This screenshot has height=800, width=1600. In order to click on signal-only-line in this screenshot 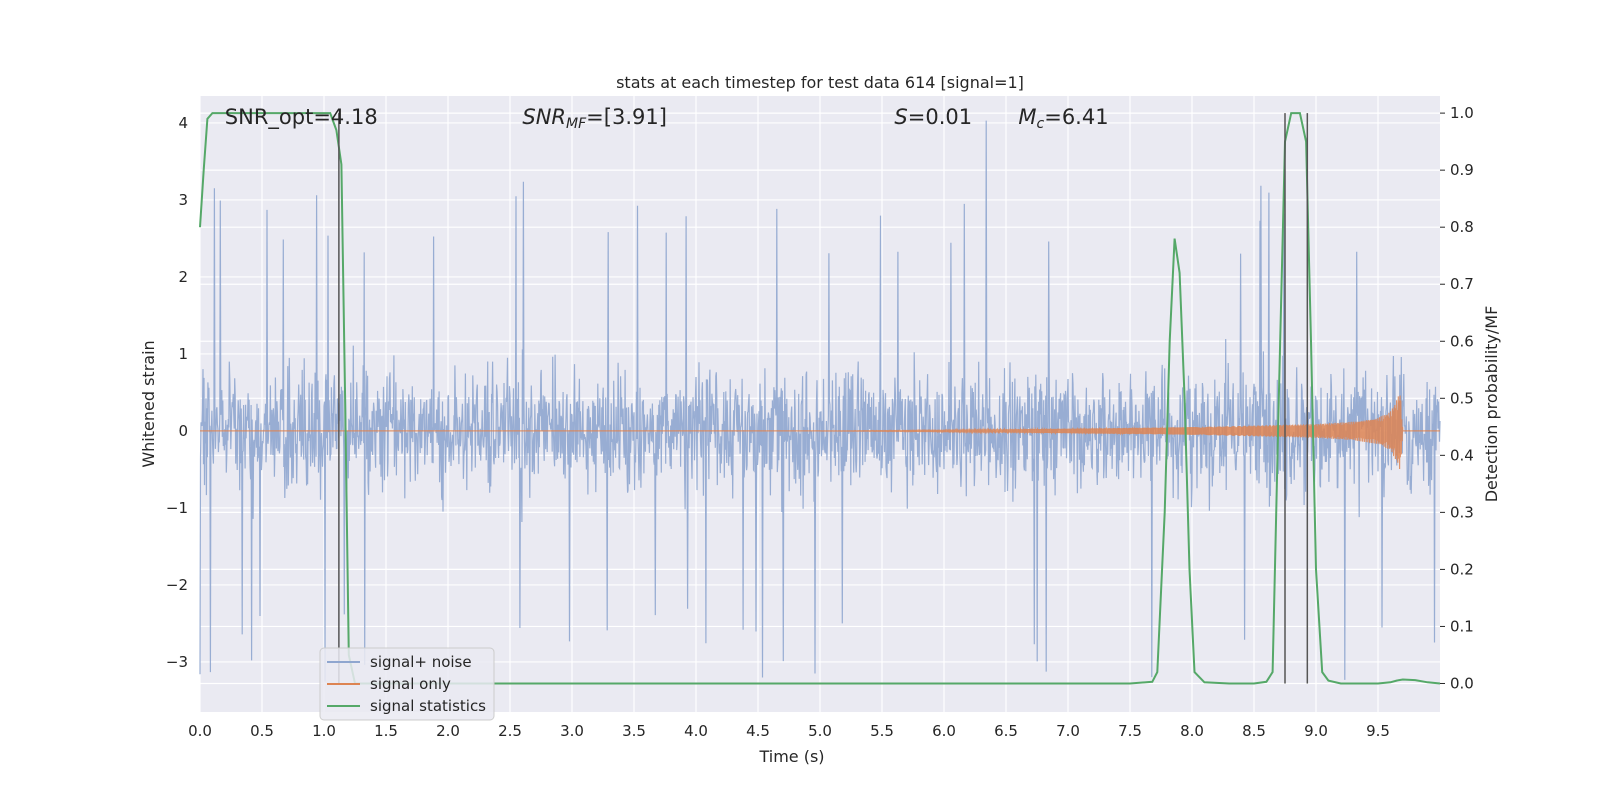, I will do `click(820, 432)`.